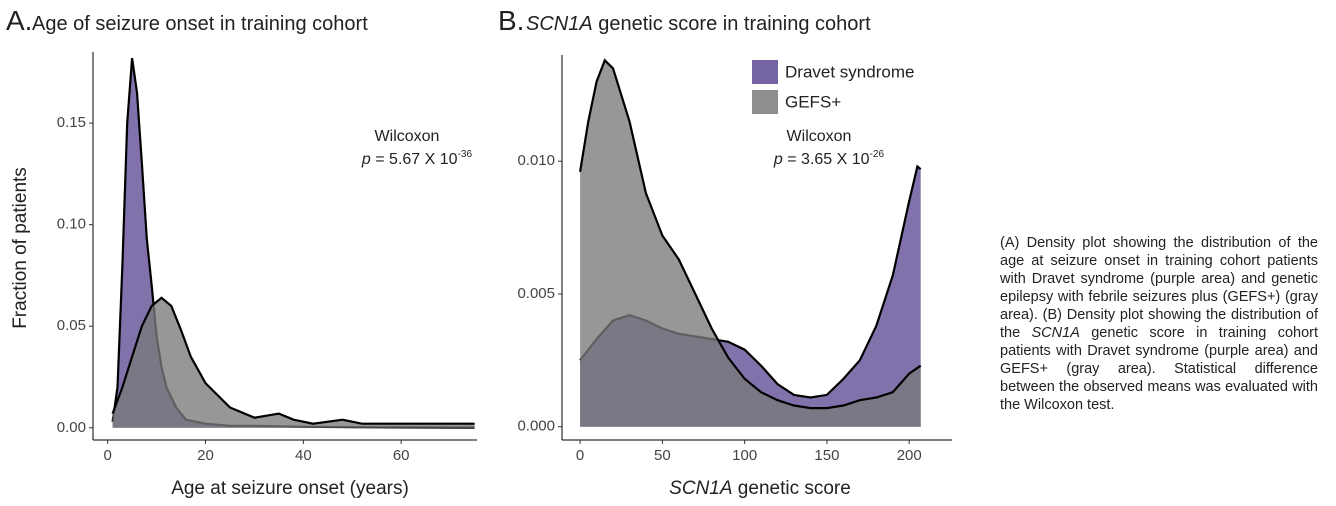 This screenshot has width=1336, height=506. What do you see at coordinates (813, 101) in the screenshot?
I see `legend-label: GEFS+` at bounding box center [813, 101].